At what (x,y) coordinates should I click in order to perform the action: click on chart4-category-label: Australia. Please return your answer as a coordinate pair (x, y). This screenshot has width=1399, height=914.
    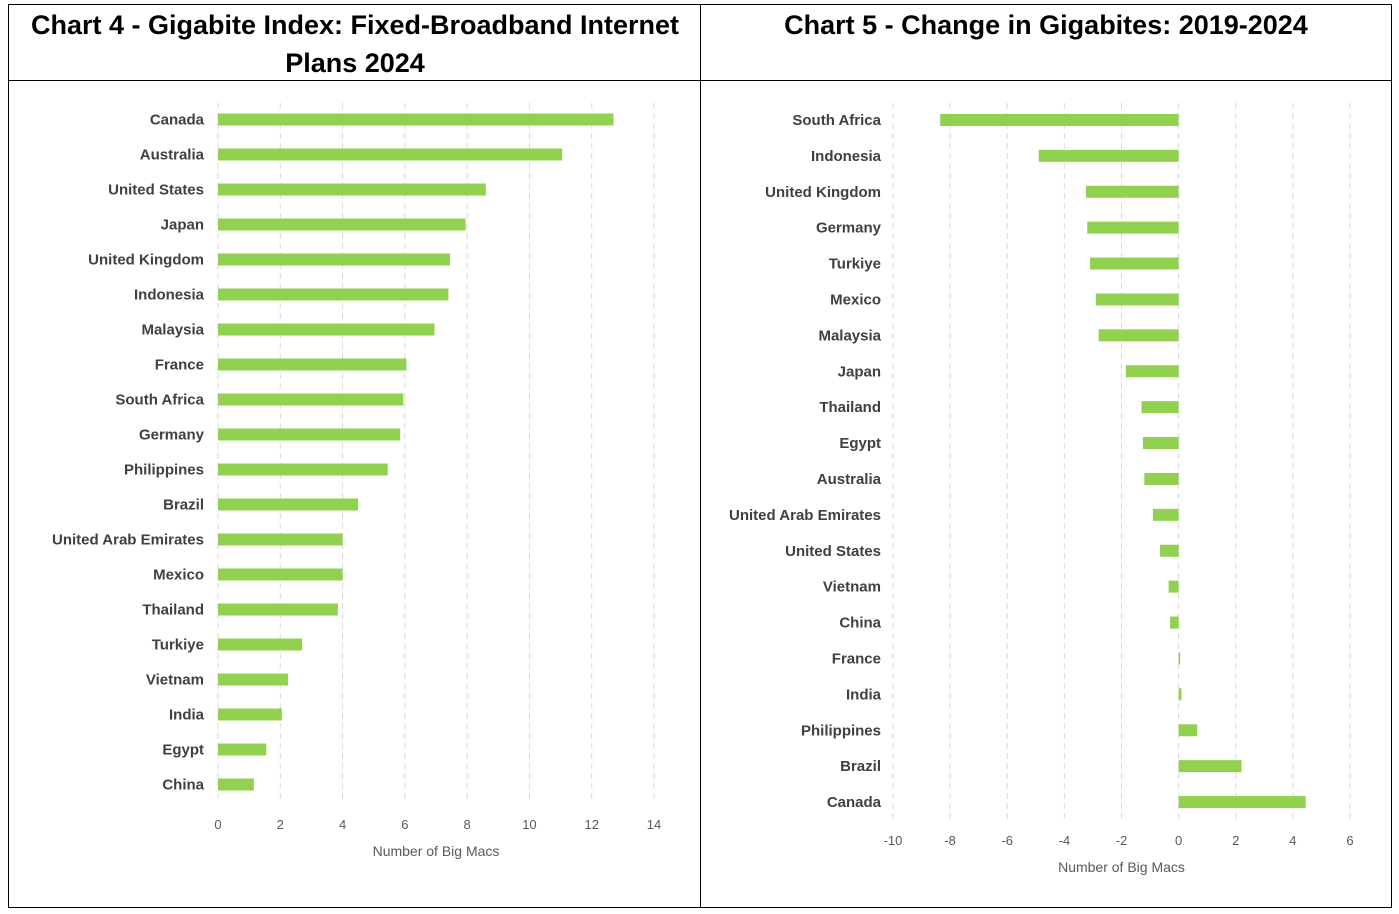
    Looking at the image, I should click on (172, 155).